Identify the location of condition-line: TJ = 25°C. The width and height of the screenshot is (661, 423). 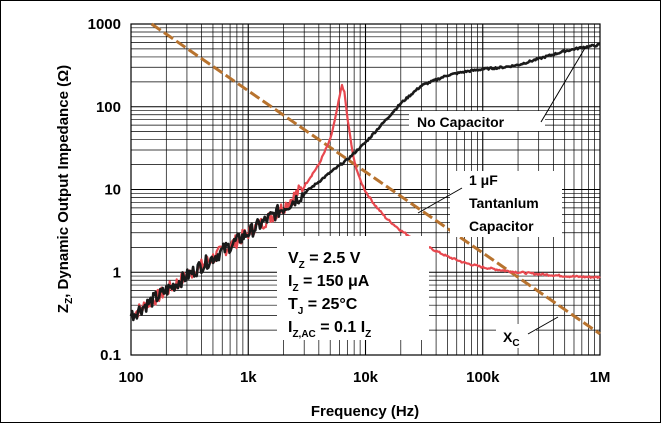
(323, 306).